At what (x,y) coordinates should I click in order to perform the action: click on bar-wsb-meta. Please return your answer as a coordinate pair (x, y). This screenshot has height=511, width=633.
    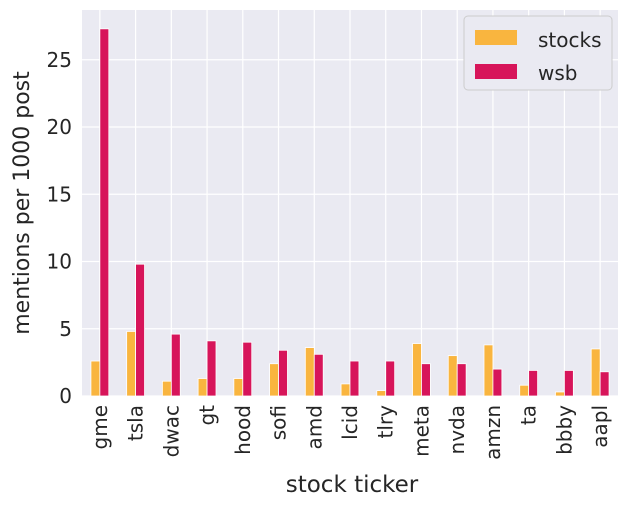
    Looking at the image, I should click on (426, 380).